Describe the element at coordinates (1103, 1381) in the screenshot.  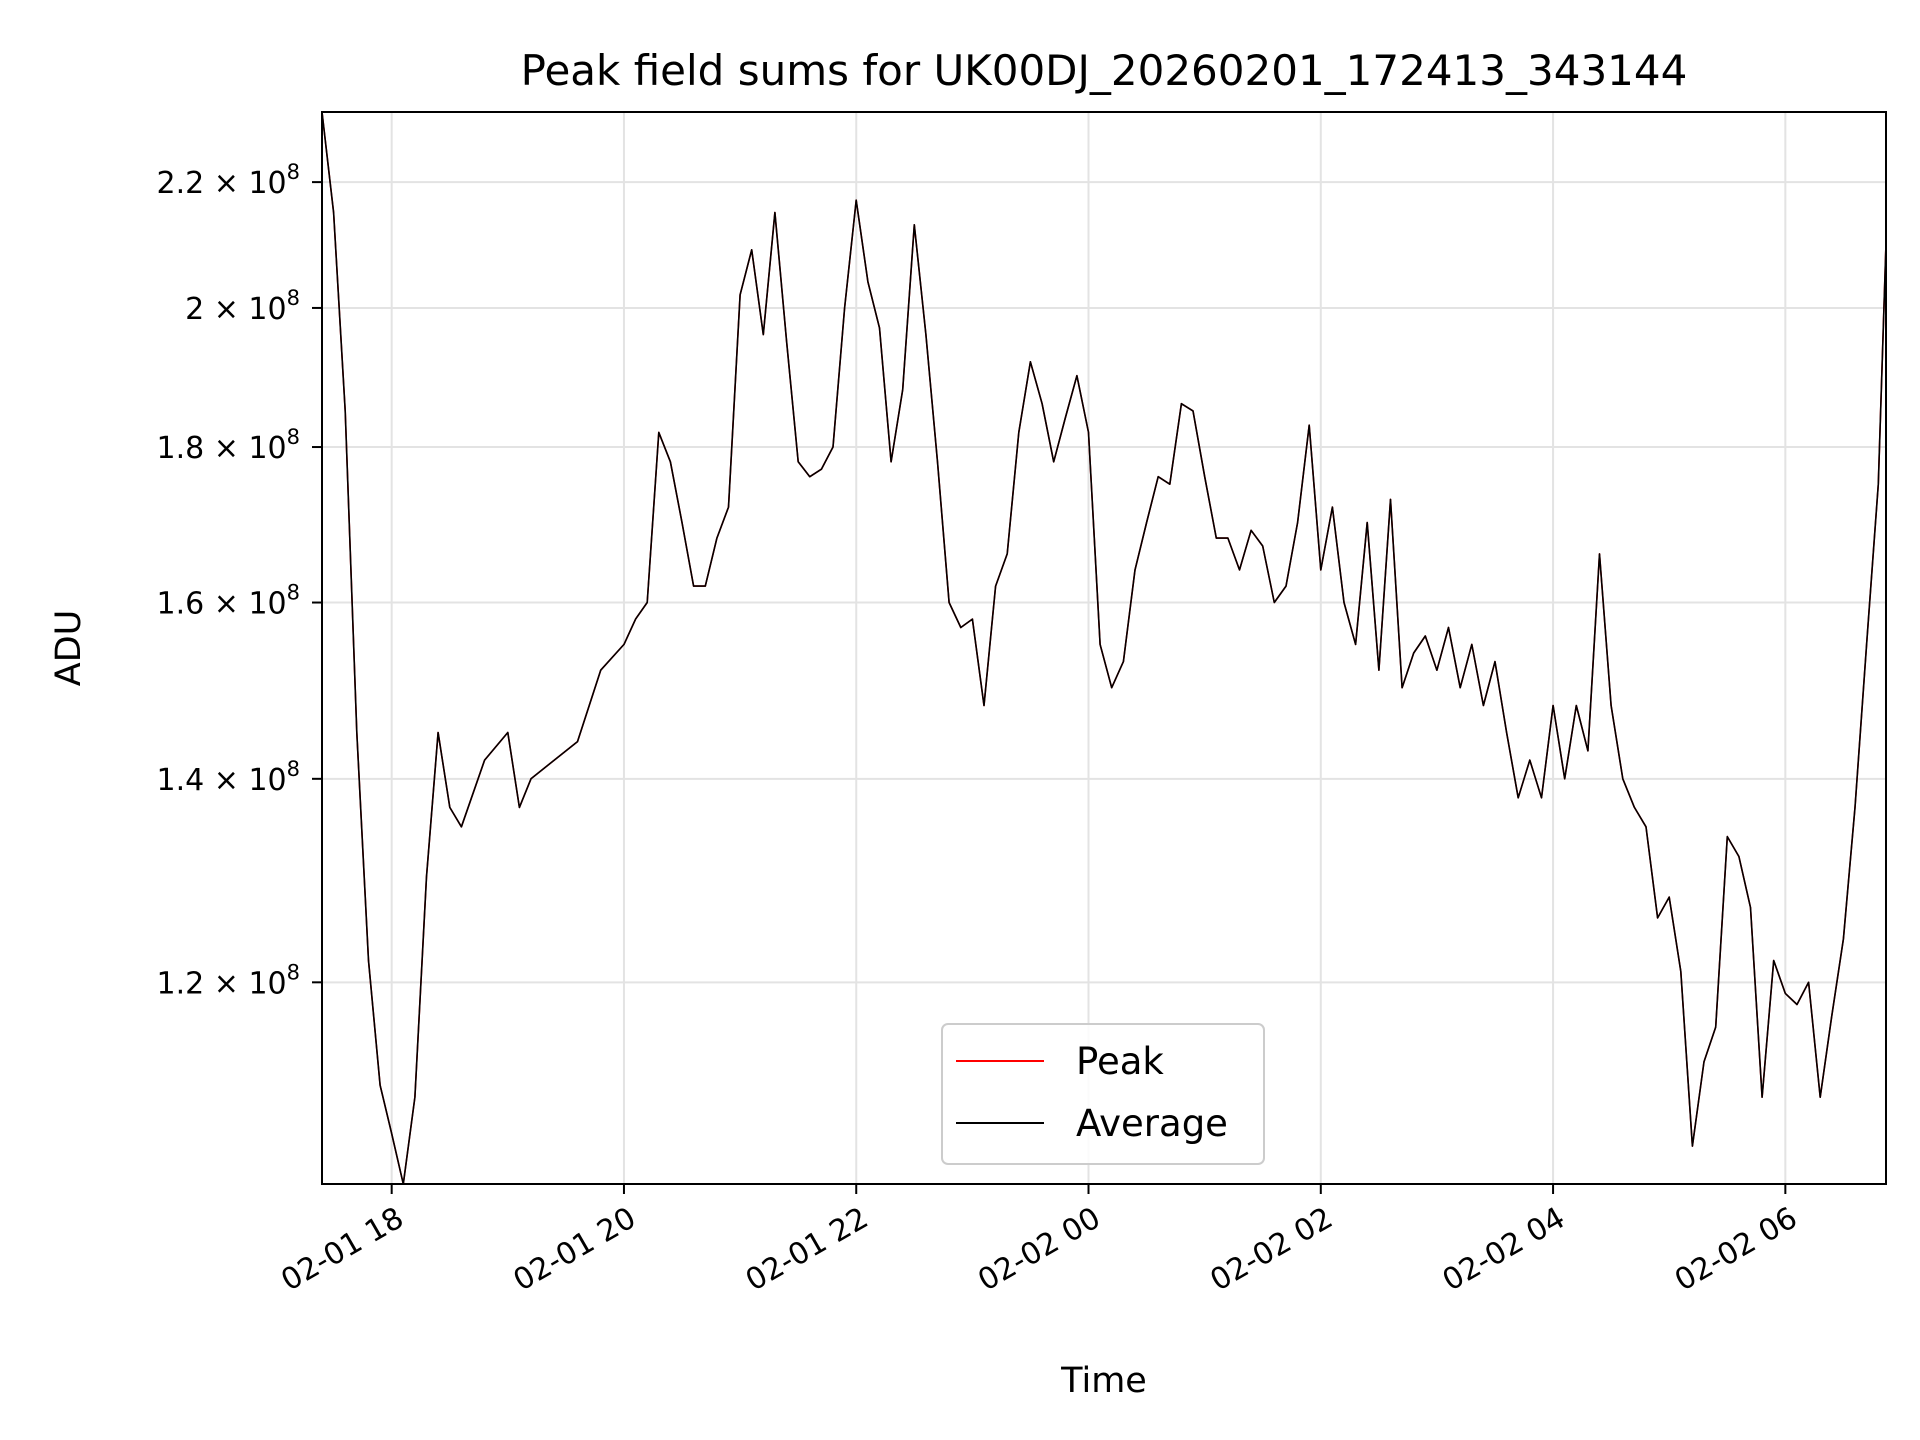
I see `x-axis-label: Time` at that location.